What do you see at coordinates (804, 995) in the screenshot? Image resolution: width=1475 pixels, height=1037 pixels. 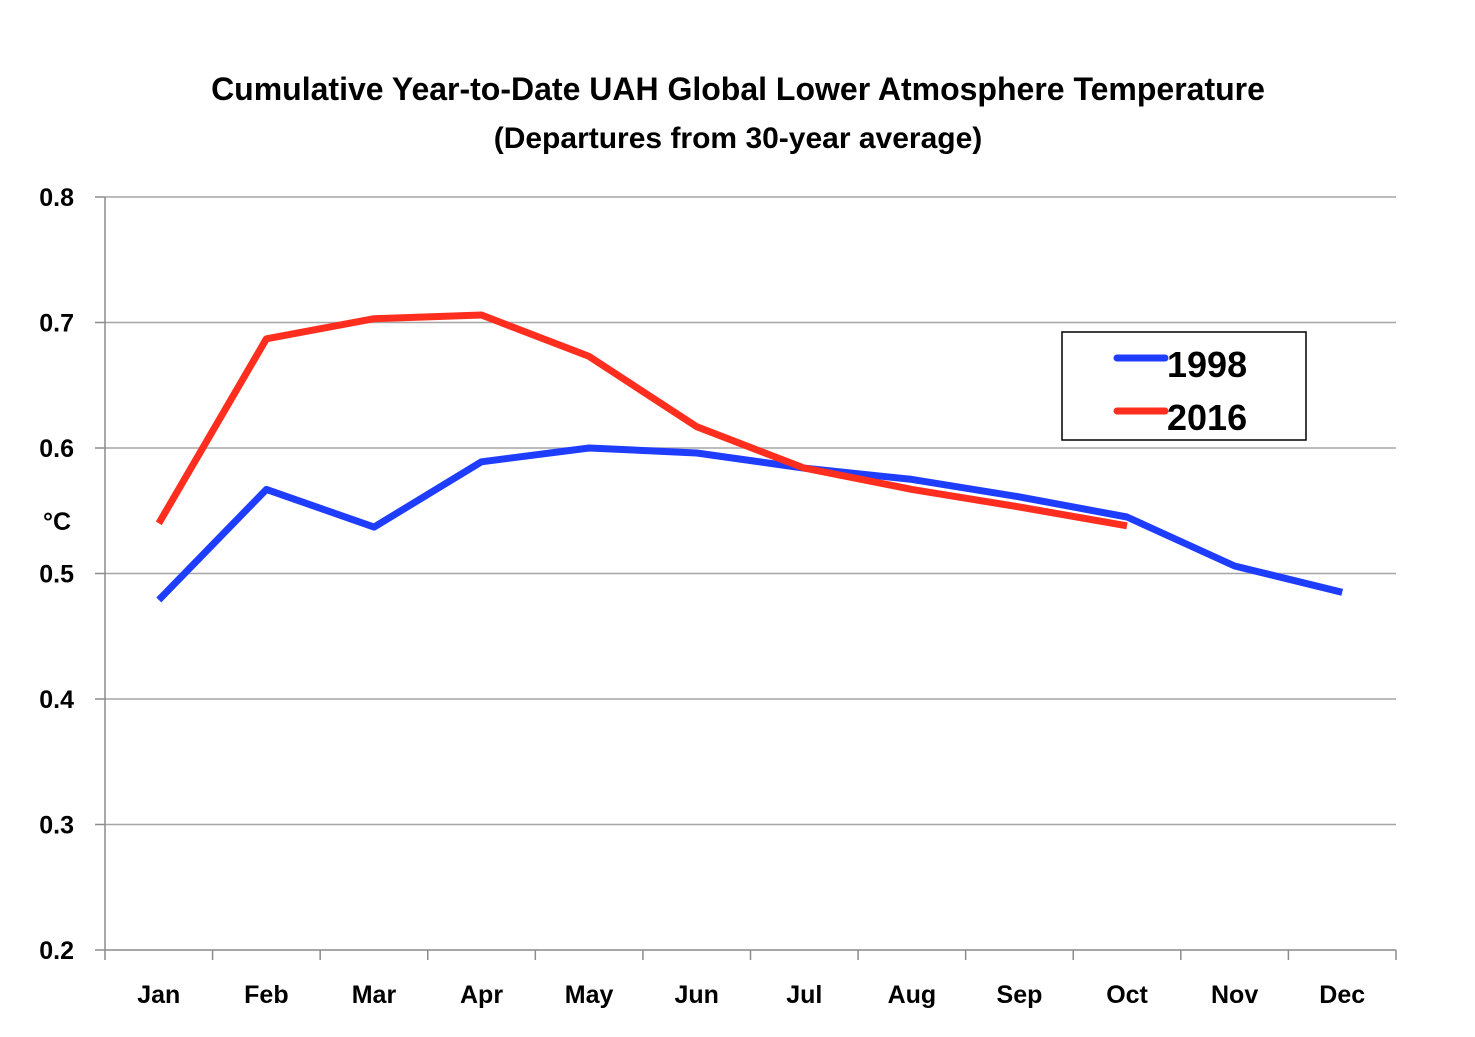 I see `x-tick-label-jul: Jul` at bounding box center [804, 995].